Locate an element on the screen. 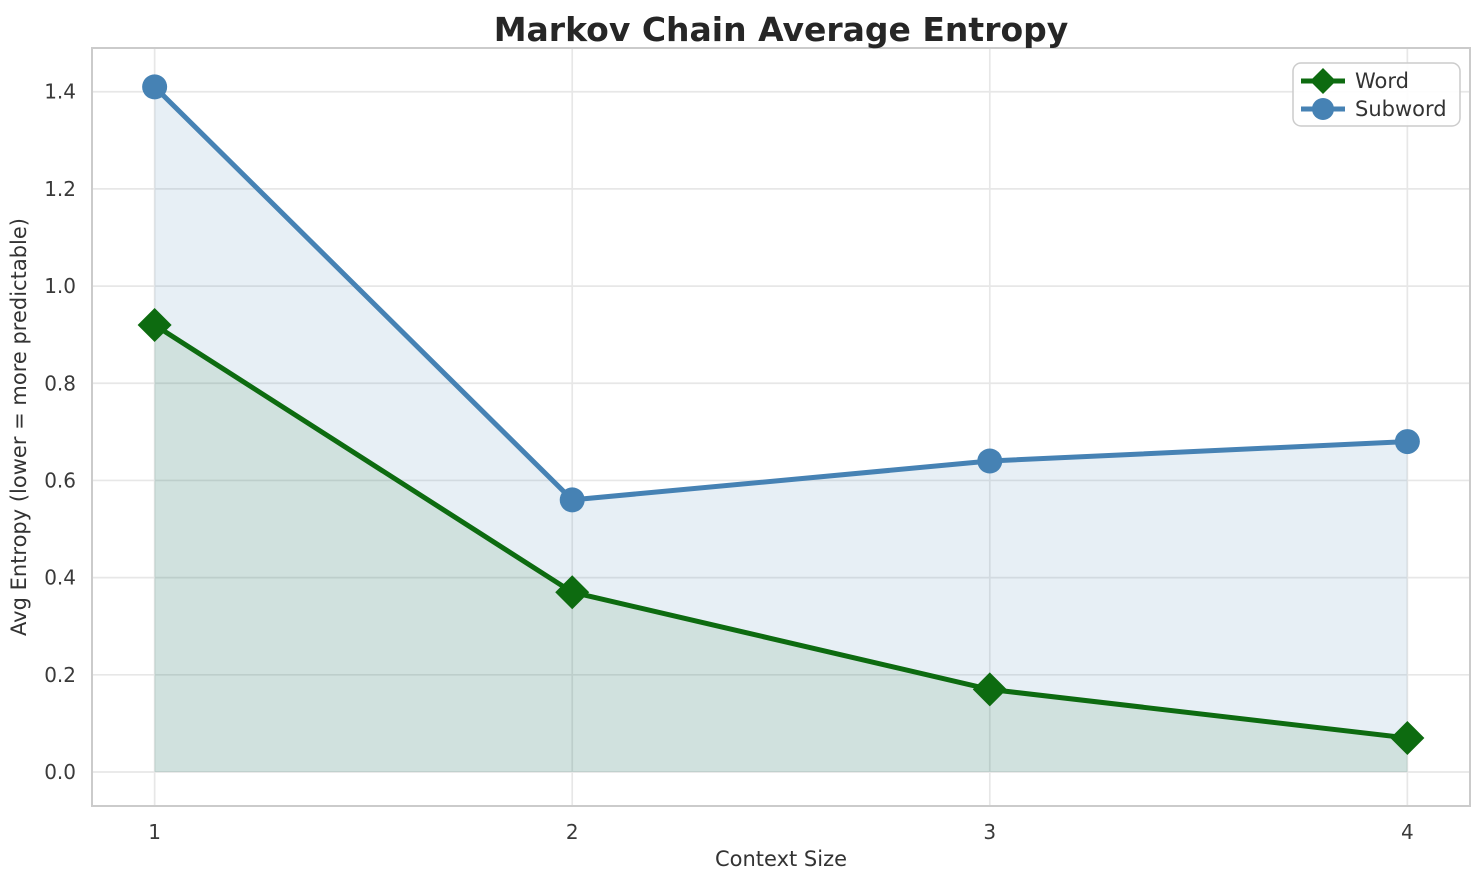 The image size is (1484, 885). x-tick-label: 2 is located at coordinates (572, 832).